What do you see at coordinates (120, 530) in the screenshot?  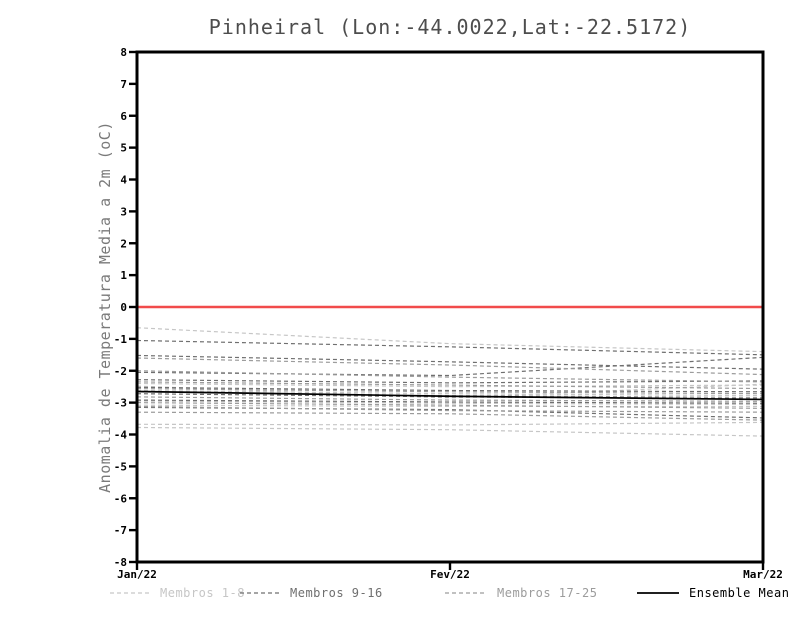 I see `y-tick-label: -7` at bounding box center [120, 530].